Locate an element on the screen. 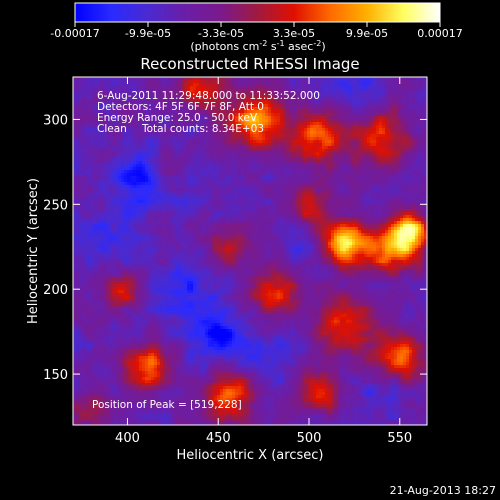 The width and height of the screenshot is (500, 500). colorbar-unit-label: (photons cm-2 s-1 asec-2) is located at coordinates (257, 46).